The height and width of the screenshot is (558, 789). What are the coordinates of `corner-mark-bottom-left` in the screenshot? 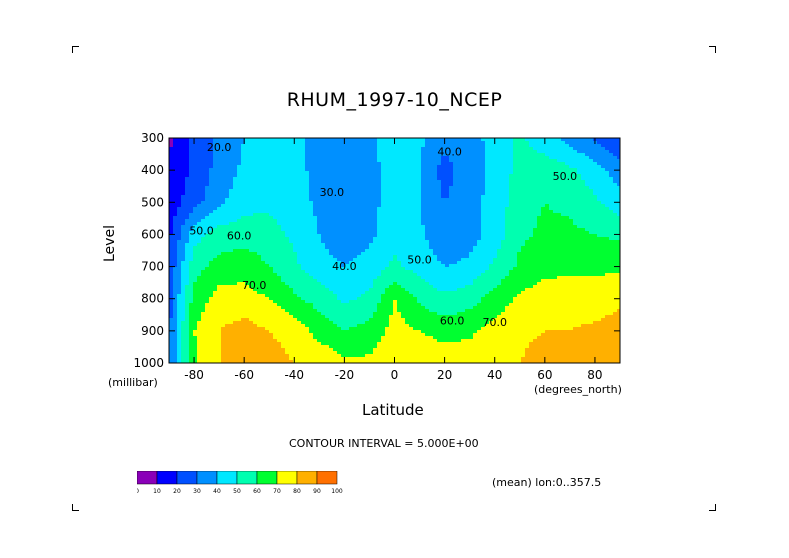 It's located at (75, 507).